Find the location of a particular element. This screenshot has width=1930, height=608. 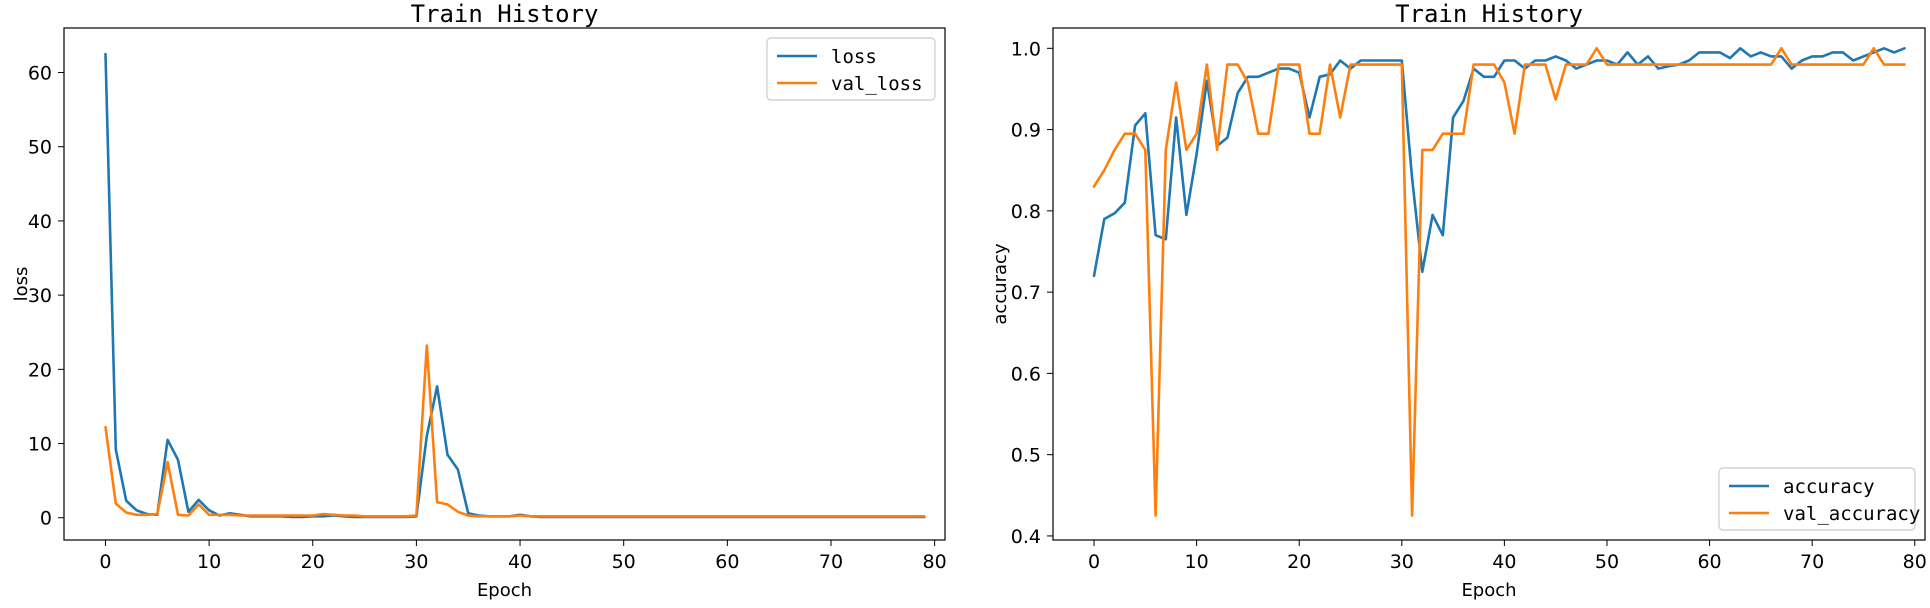

y-tick-label: 20 is located at coordinates (40, 370).